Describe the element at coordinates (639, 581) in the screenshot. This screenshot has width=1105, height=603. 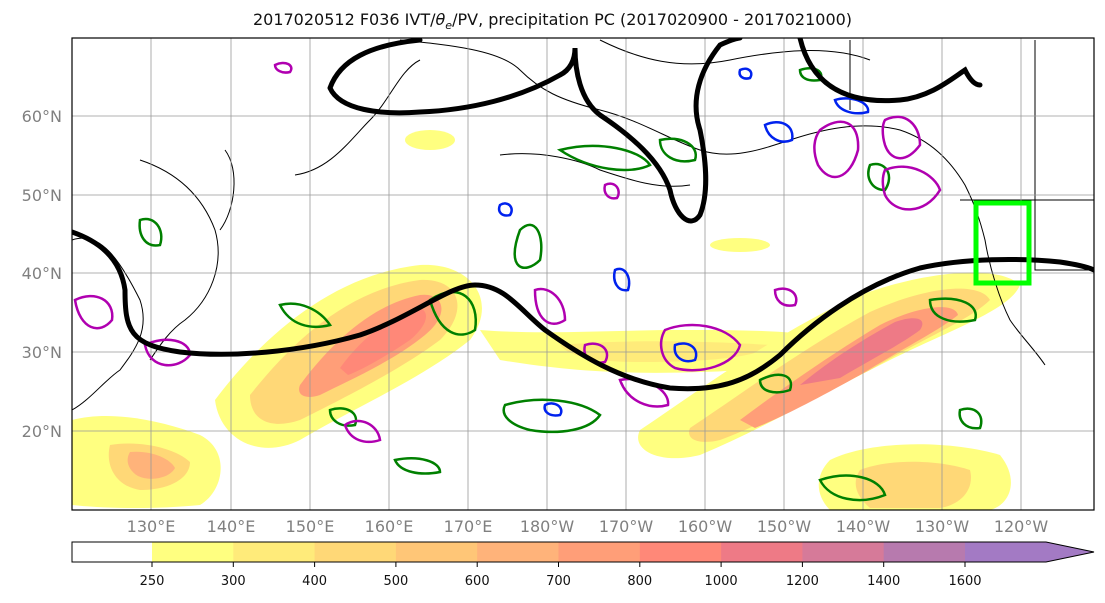
I see `colorbar-tick-label: 800` at that location.